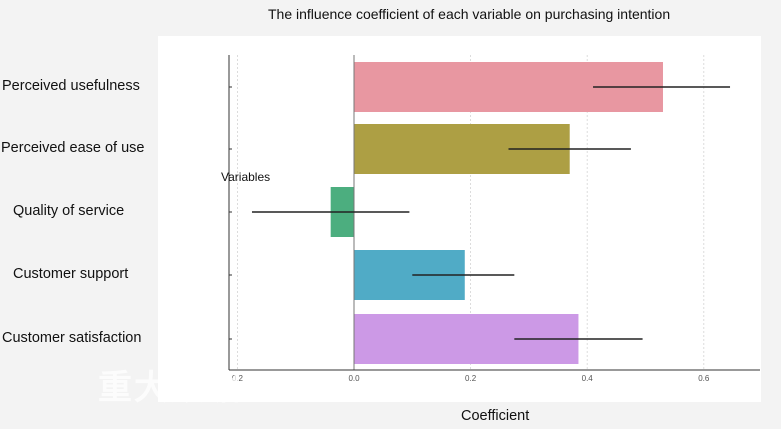 Image resolution: width=781 pixels, height=429 pixels. Describe the element at coordinates (71, 274) in the screenshot. I see `category-label-3: Customer support` at that location.